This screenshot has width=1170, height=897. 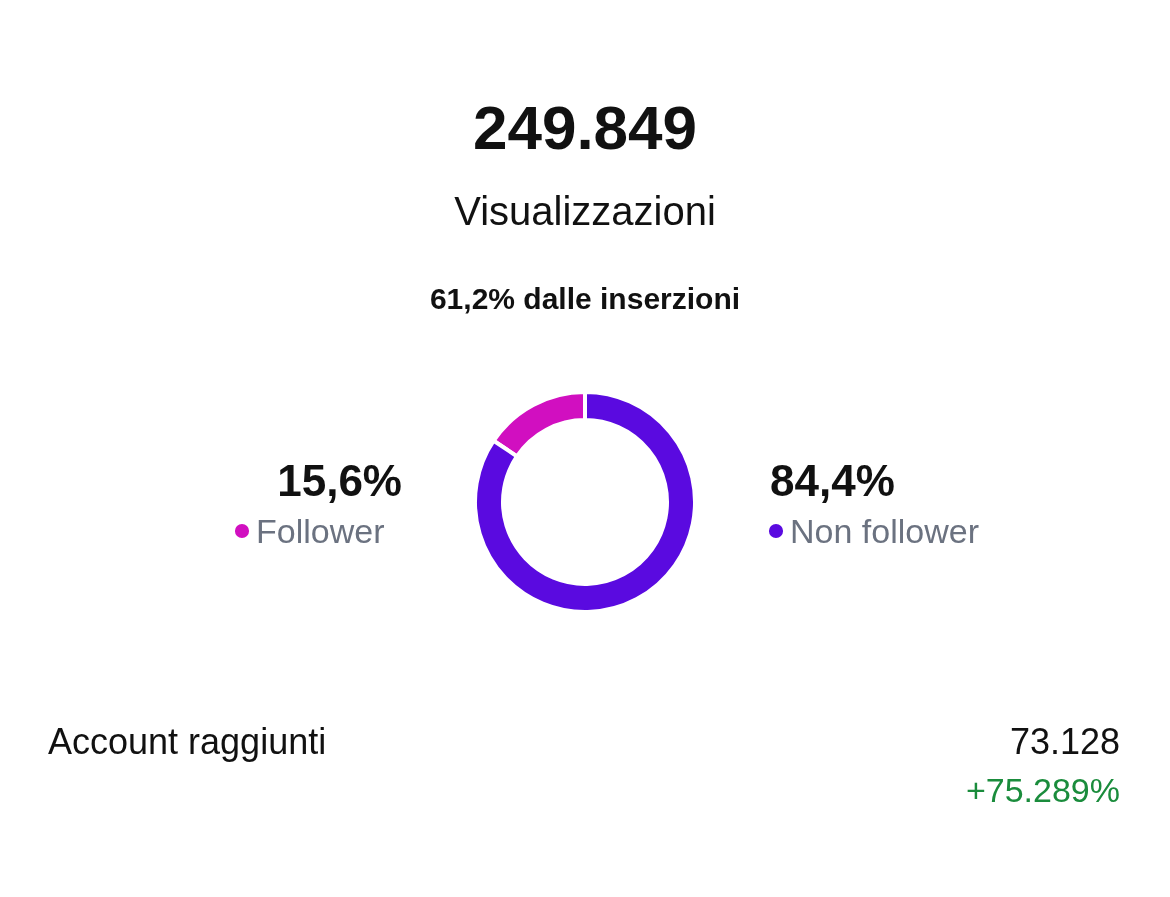 What do you see at coordinates (832, 480) in the screenshot?
I see `data-label: 84,4%` at bounding box center [832, 480].